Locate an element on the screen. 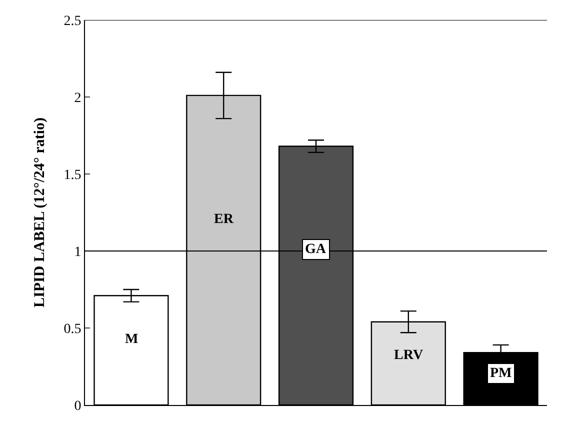 The width and height of the screenshot is (567, 426). x-tick-label: LRV is located at coordinates (409, 355).